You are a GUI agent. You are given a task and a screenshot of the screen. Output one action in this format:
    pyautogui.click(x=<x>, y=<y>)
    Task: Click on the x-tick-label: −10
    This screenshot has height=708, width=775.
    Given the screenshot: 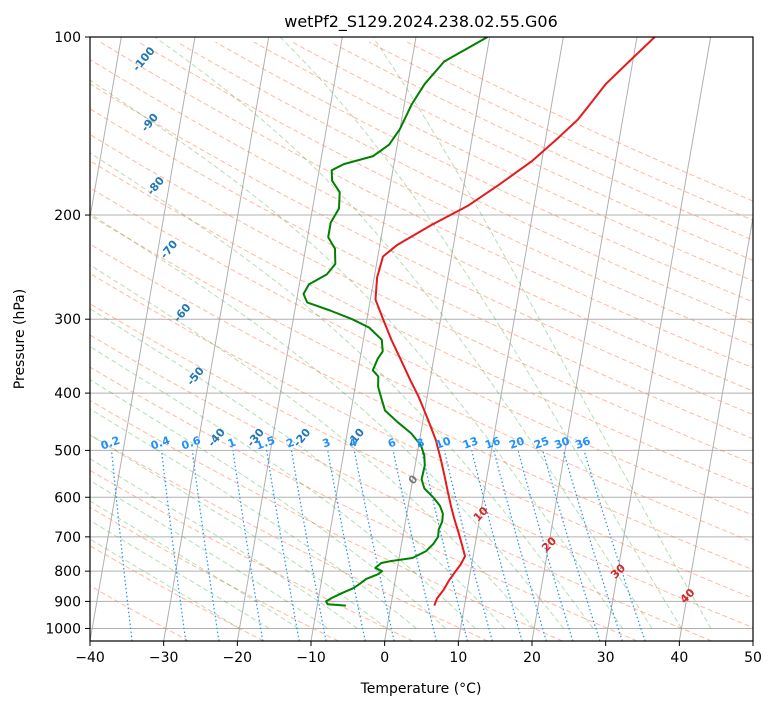 What is the action you would take?
    pyautogui.click(x=311, y=658)
    